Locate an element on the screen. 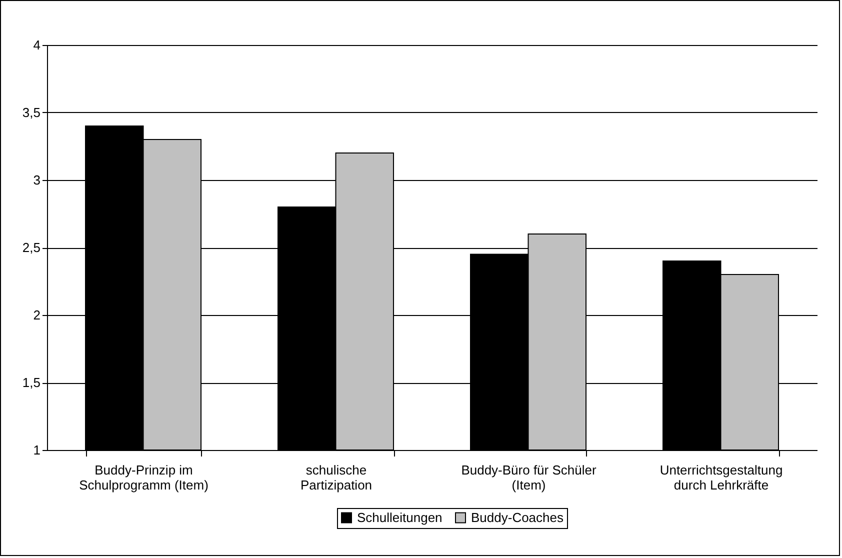 The width and height of the screenshot is (842, 558). y-tick-label: 2 is located at coordinates (36, 315).